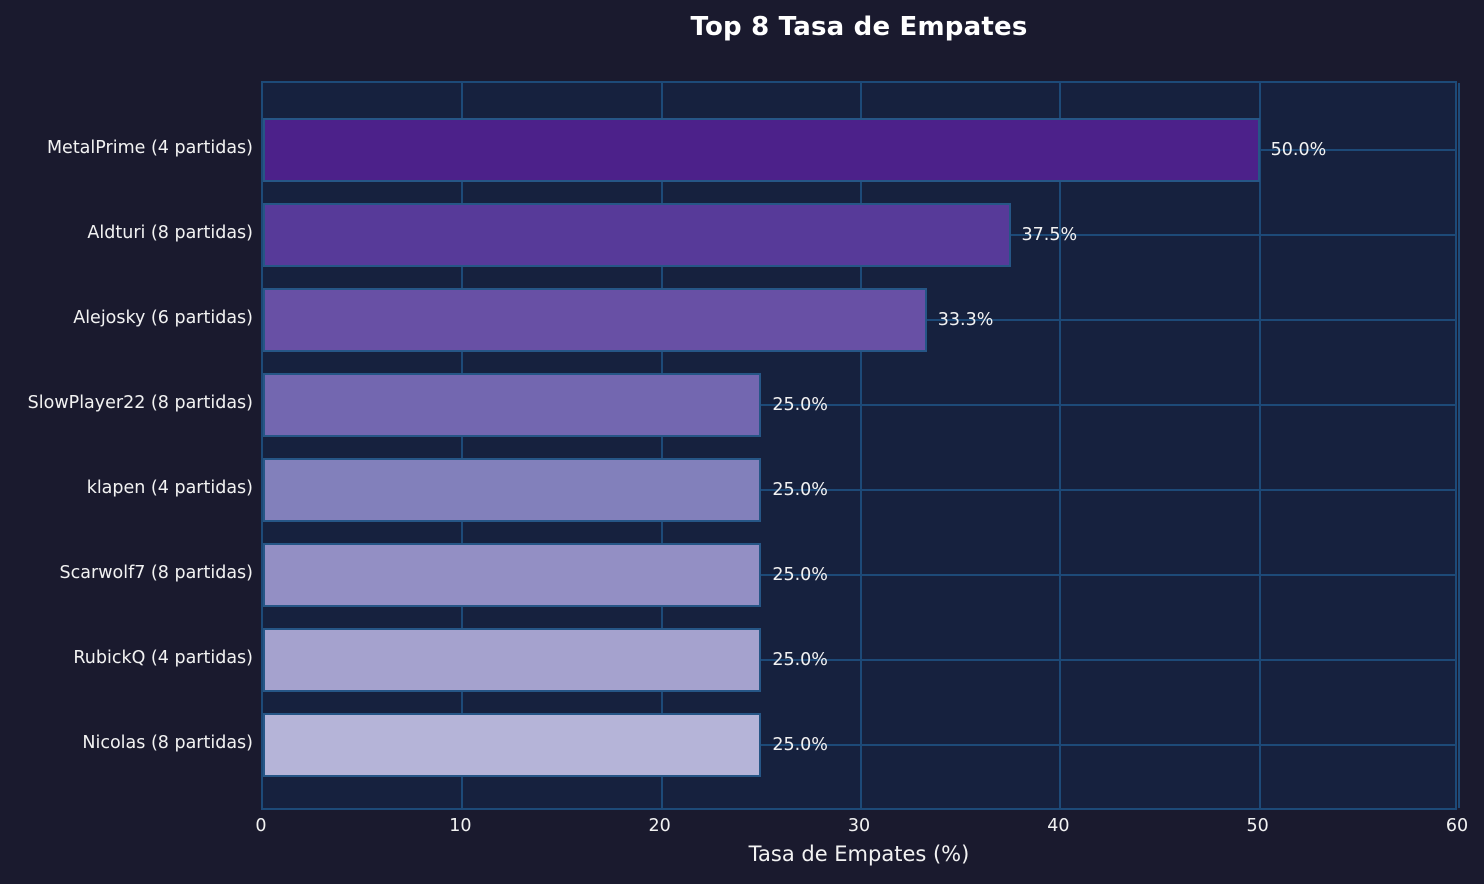  I want to click on x-tick-label: 60, so click(1457, 826).